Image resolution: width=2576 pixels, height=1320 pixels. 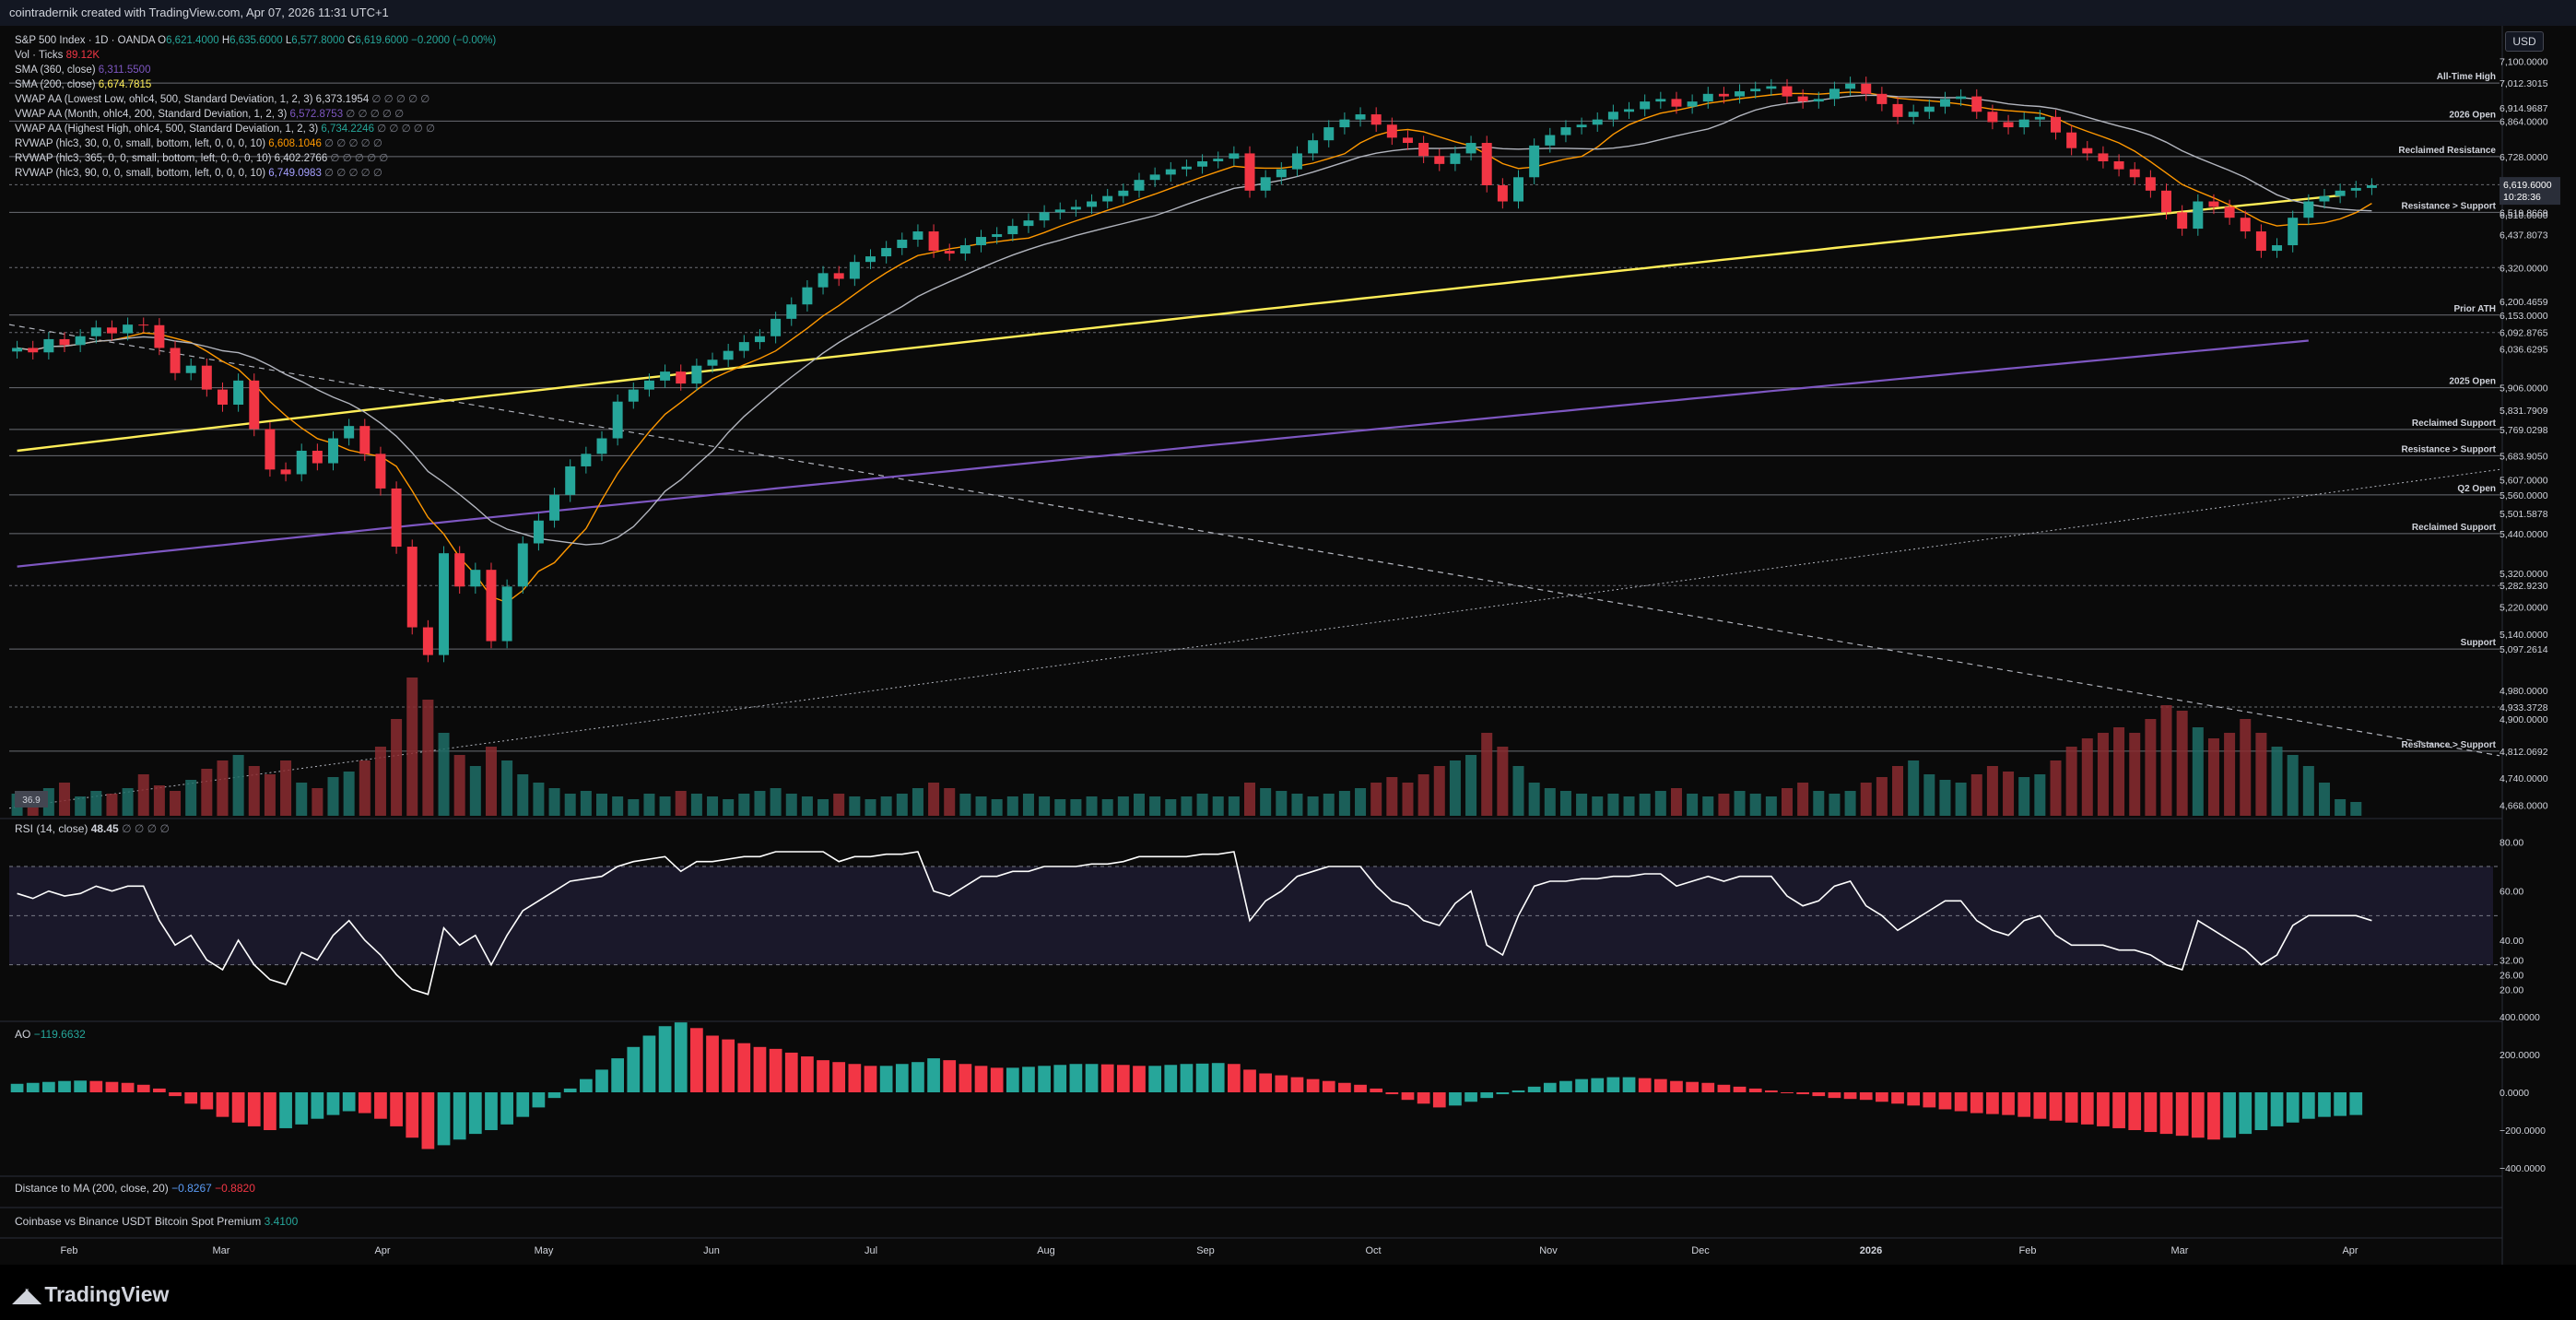 I want to click on price-level-label: Resistance > Support, so click(x=2449, y=206).